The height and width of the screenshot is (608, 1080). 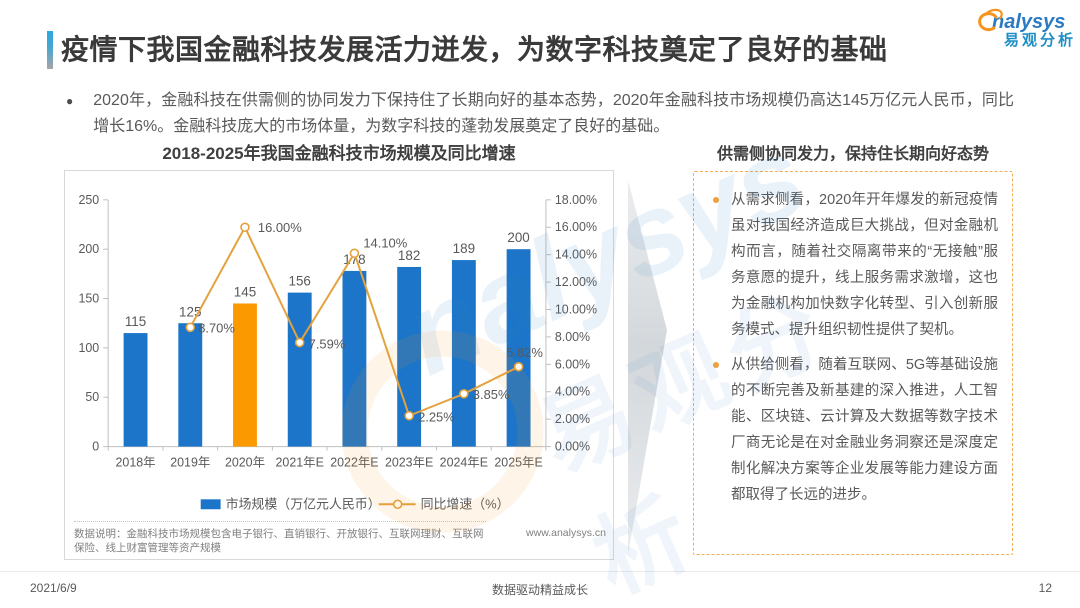 I want to click on right-axis-tick-label: 2.00%, so click(x=572, y=419).